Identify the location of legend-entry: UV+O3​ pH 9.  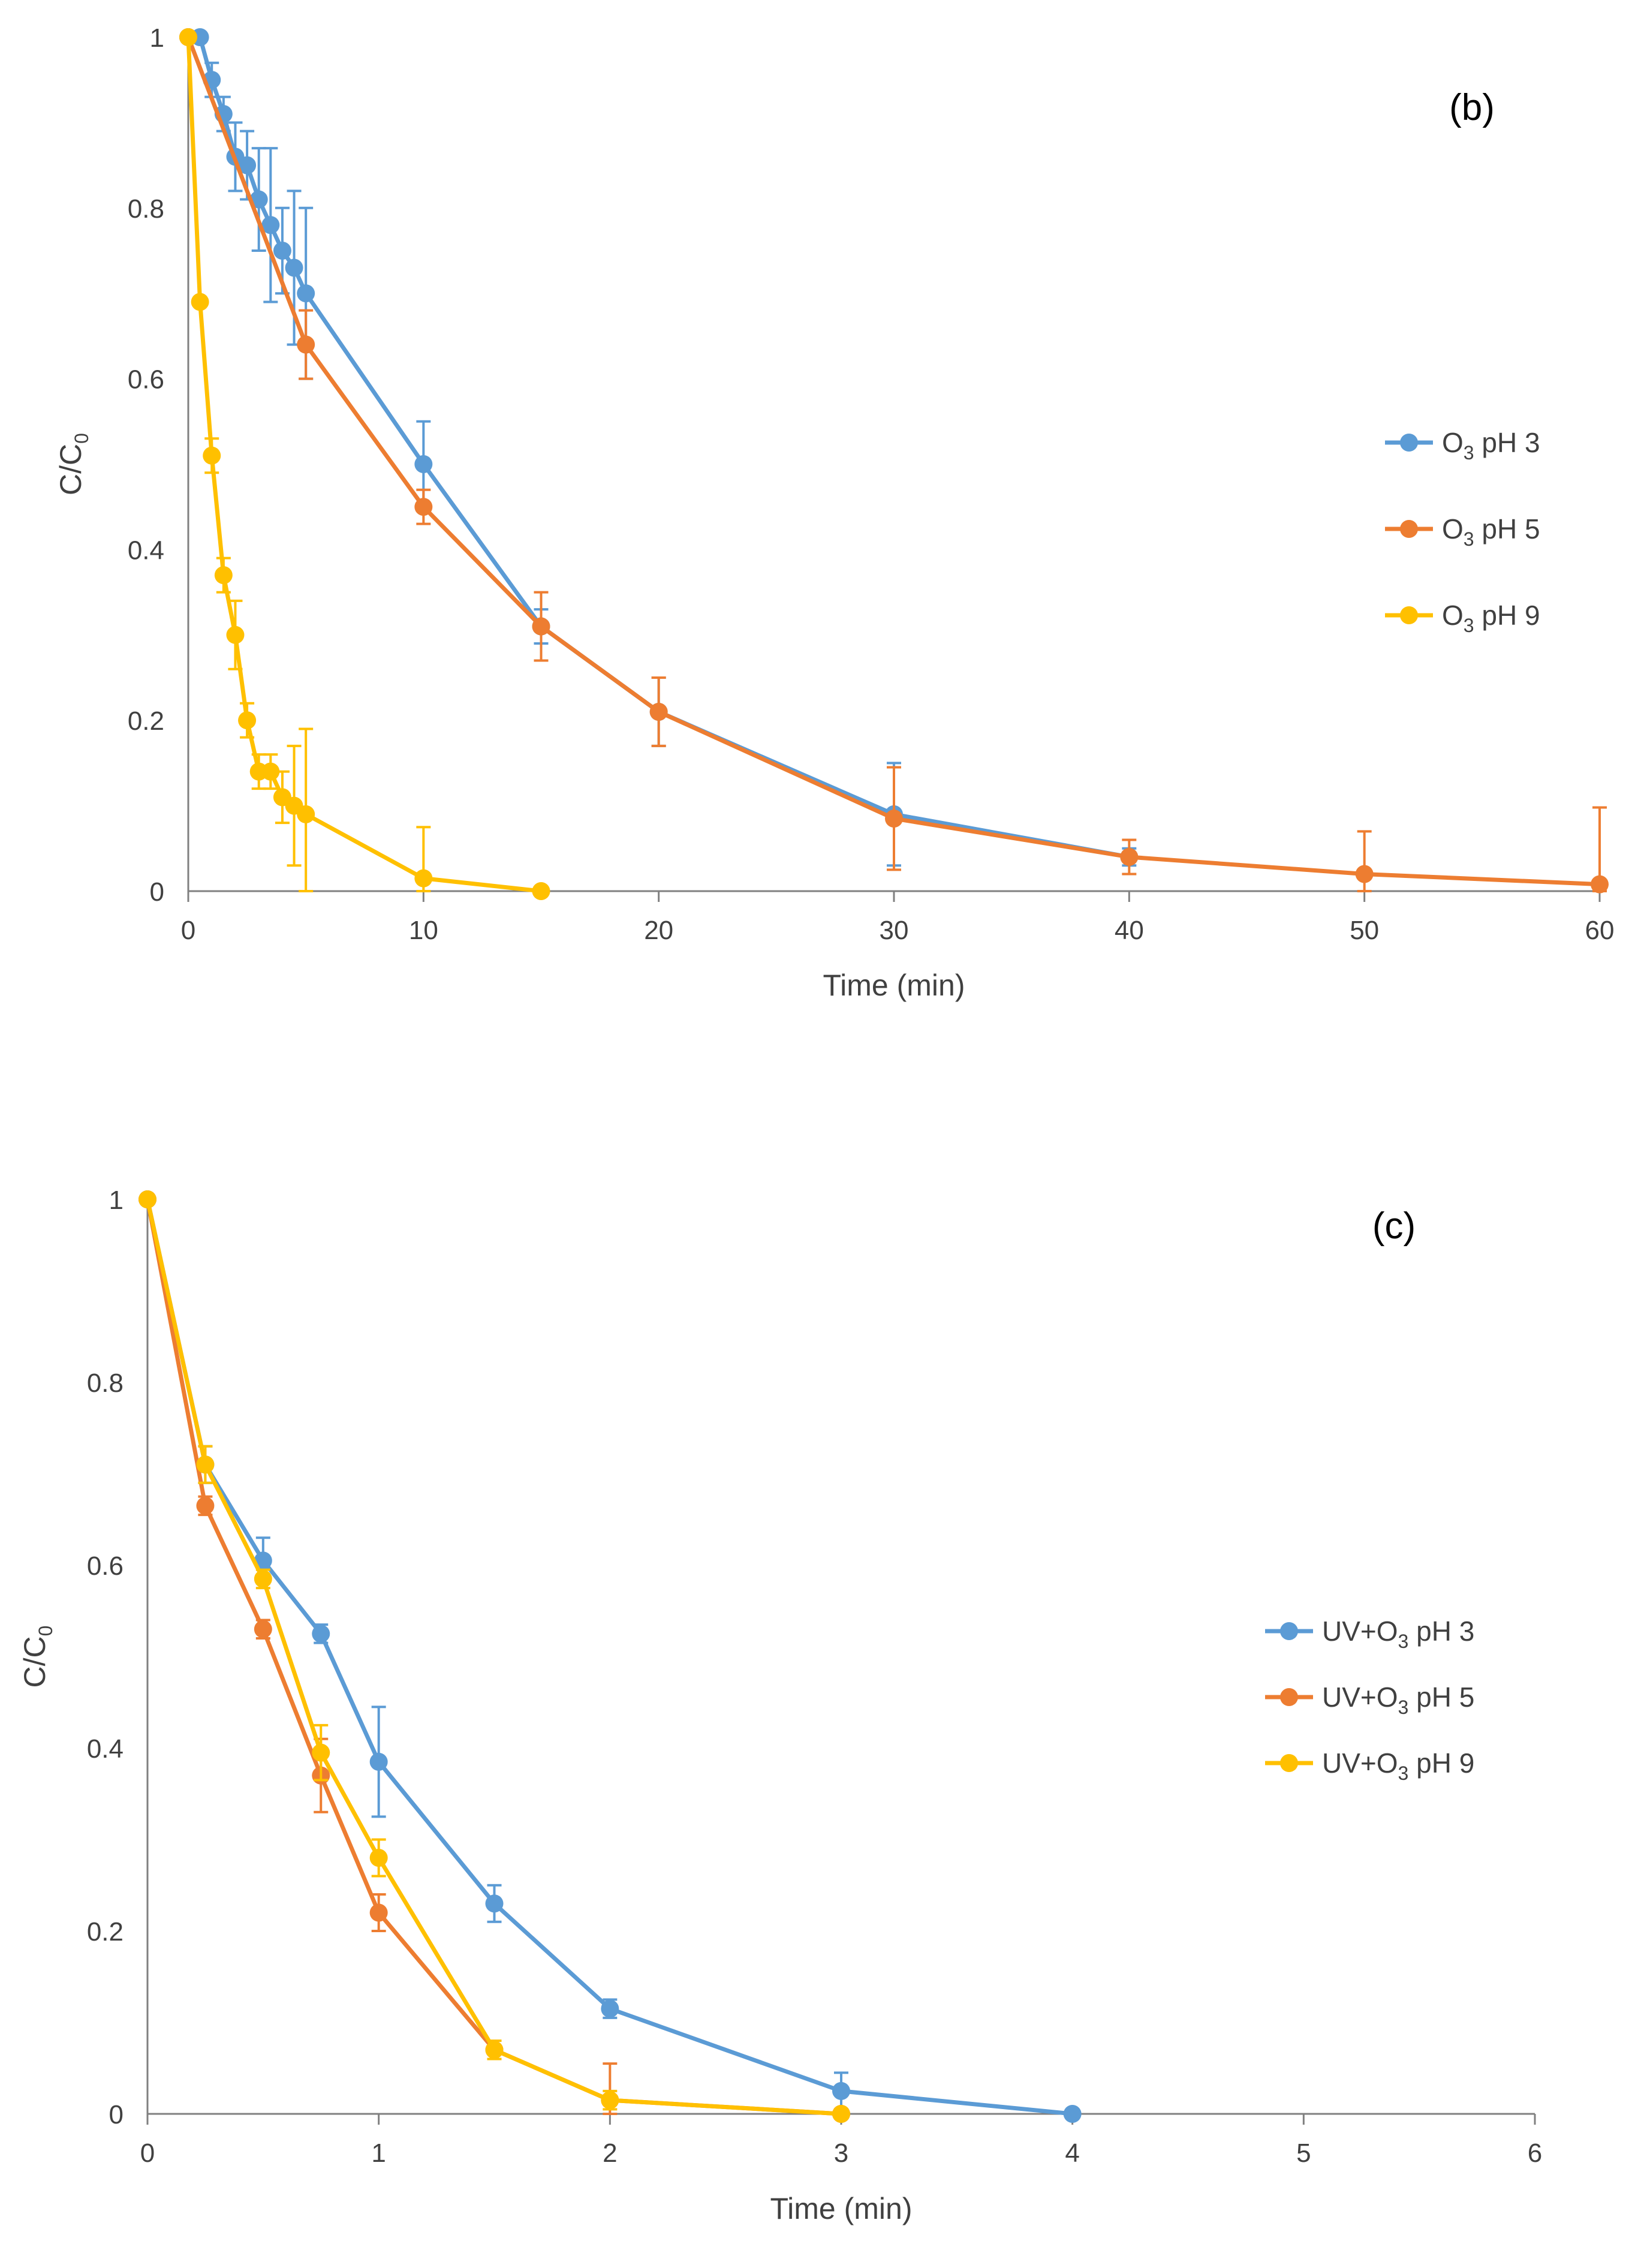
(1369, 1766).